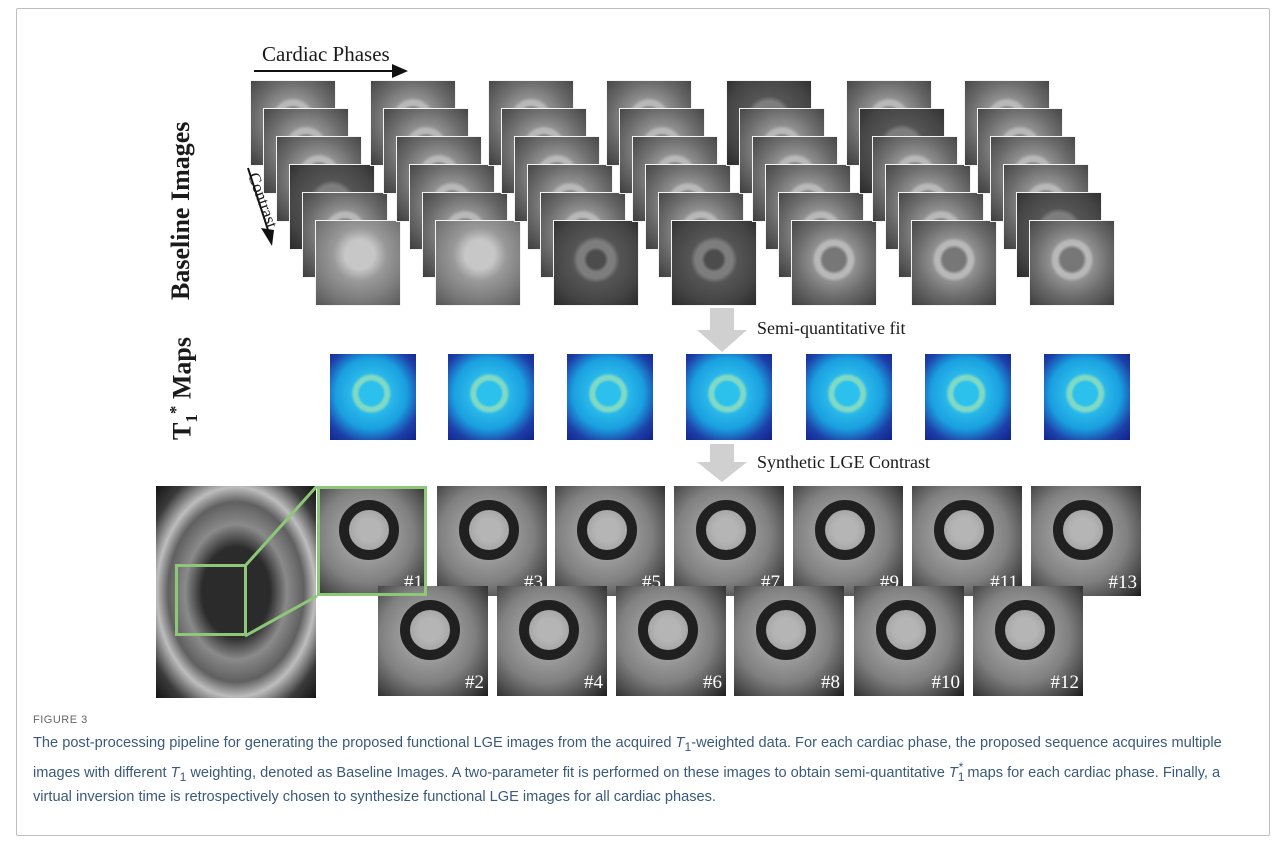 This screenshot has height=848, width=1288. Describe the element at coordinates (1123, 582) in the screenshot. I see `phase-label: #13` at that location.